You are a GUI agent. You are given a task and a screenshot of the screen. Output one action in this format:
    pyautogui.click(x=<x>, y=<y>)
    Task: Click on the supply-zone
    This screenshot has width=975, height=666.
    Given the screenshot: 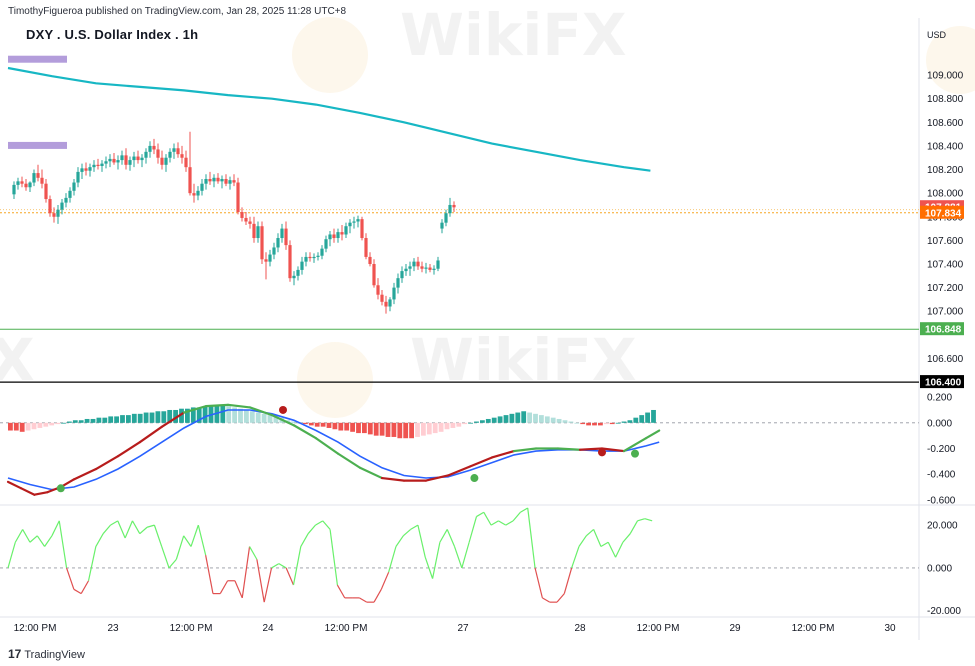 What is the action you would take?
    pyautogui.click(x=37, y=59)
    